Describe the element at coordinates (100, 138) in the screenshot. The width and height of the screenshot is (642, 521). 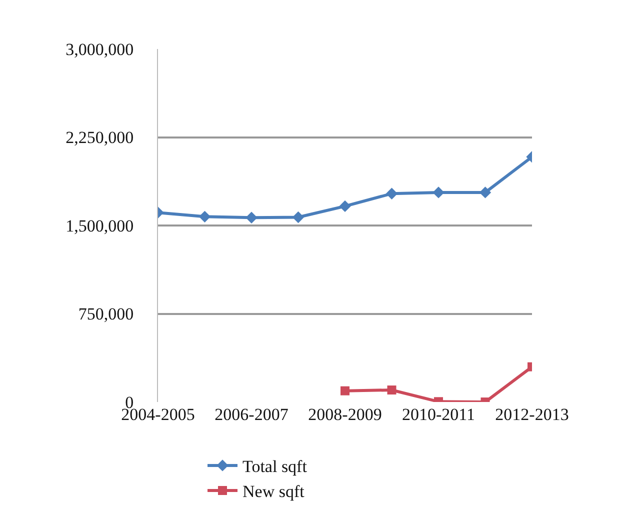
I see `y-tick-label: 2,250,000` at that location.